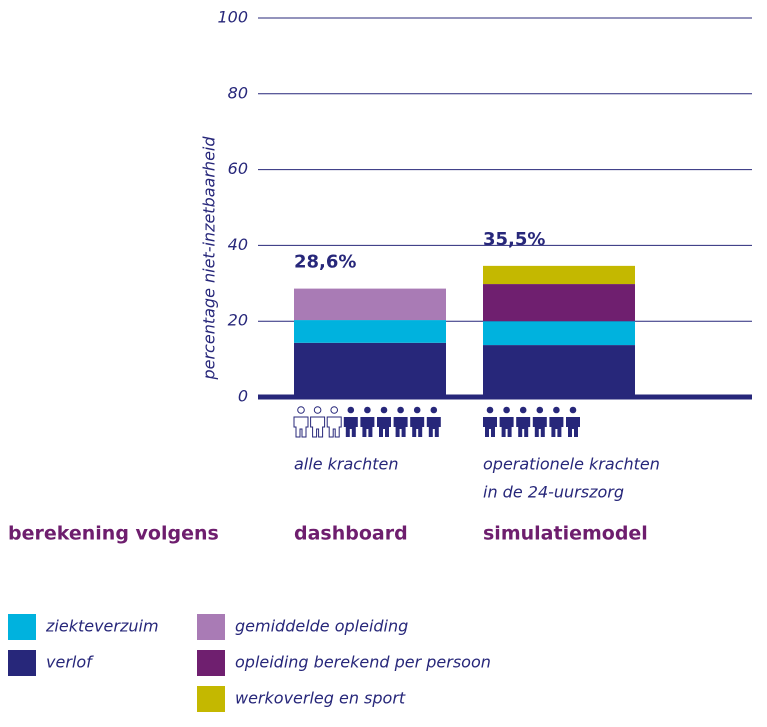 Image resolution: width=767 pixels, height=727 pixels. Describe the element at coordinates (113, 534) in the screenshot. I see `row-label: berekening volgens` at that location.